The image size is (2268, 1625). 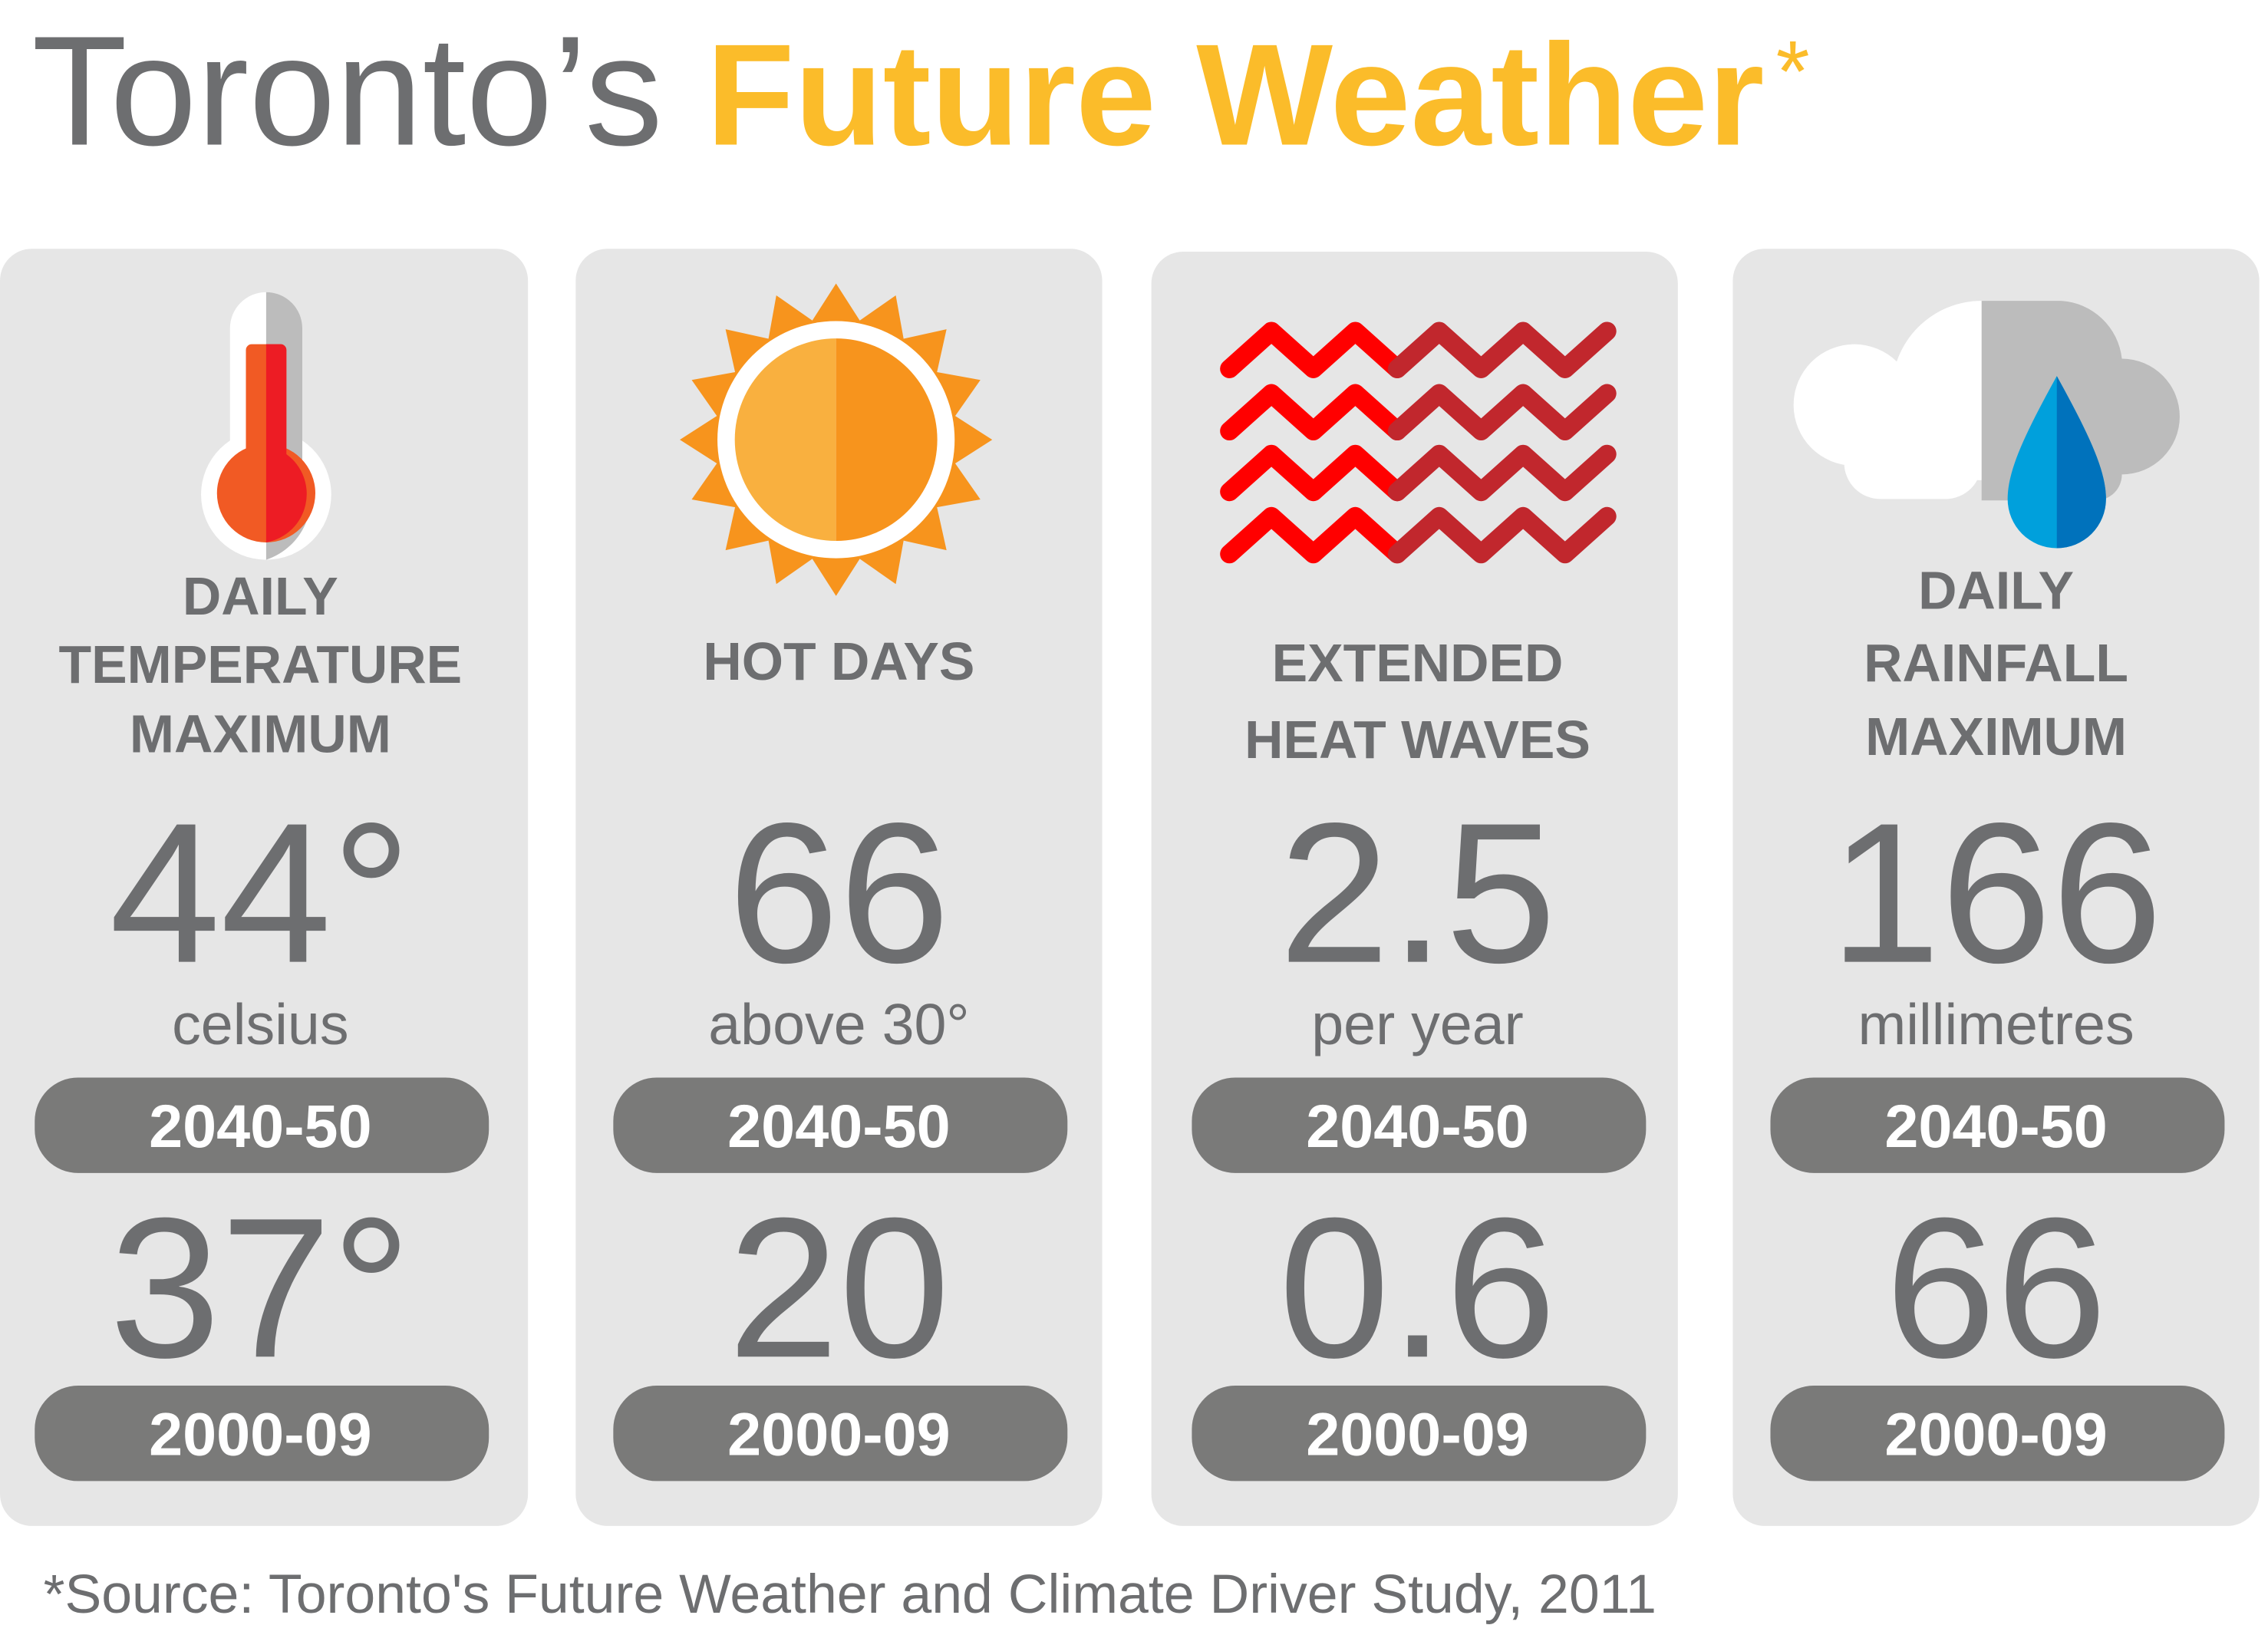 I want to click on title-accent: Future Weather, so click(x=1235, y=95).